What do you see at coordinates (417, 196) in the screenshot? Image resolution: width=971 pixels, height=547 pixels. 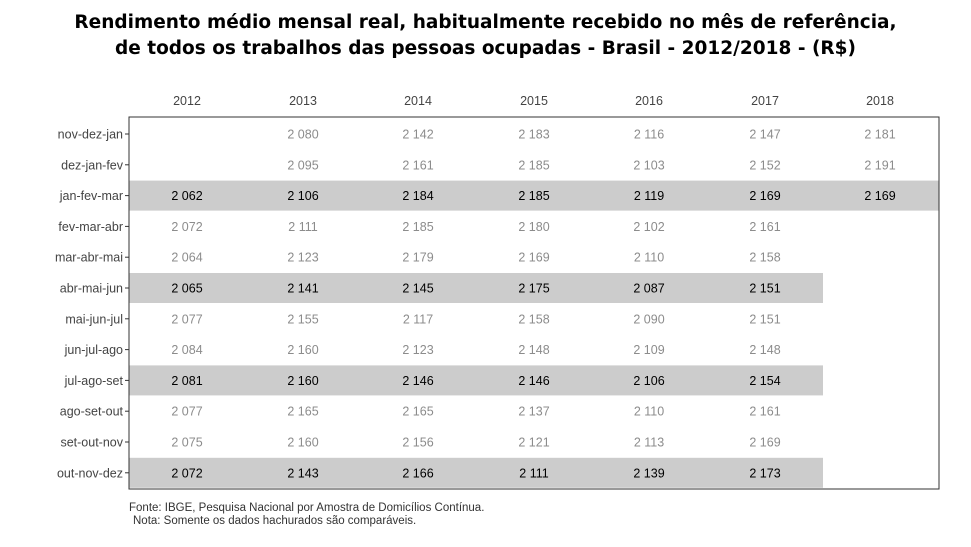 I see `cell-value: 2 184` at bounding box center [417, 196].